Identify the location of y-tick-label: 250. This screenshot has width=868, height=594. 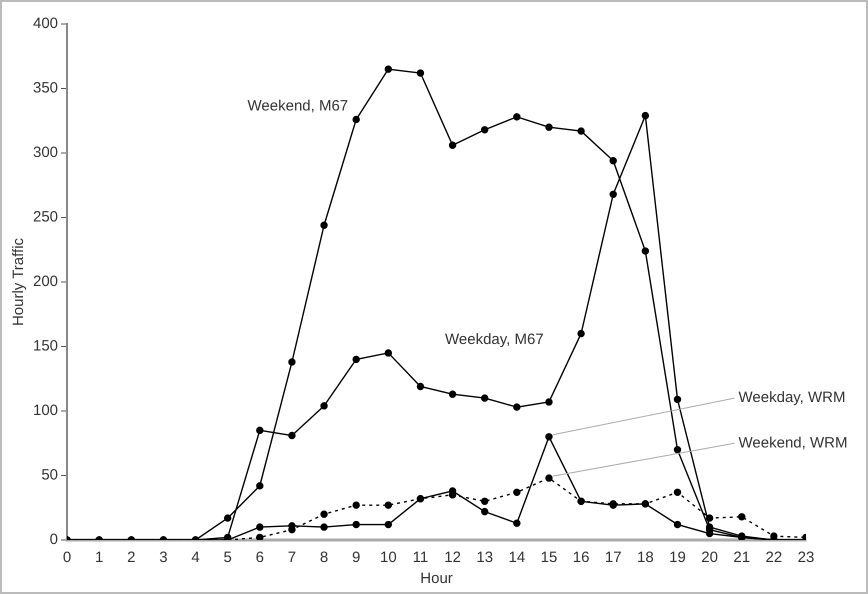
(45, 217).